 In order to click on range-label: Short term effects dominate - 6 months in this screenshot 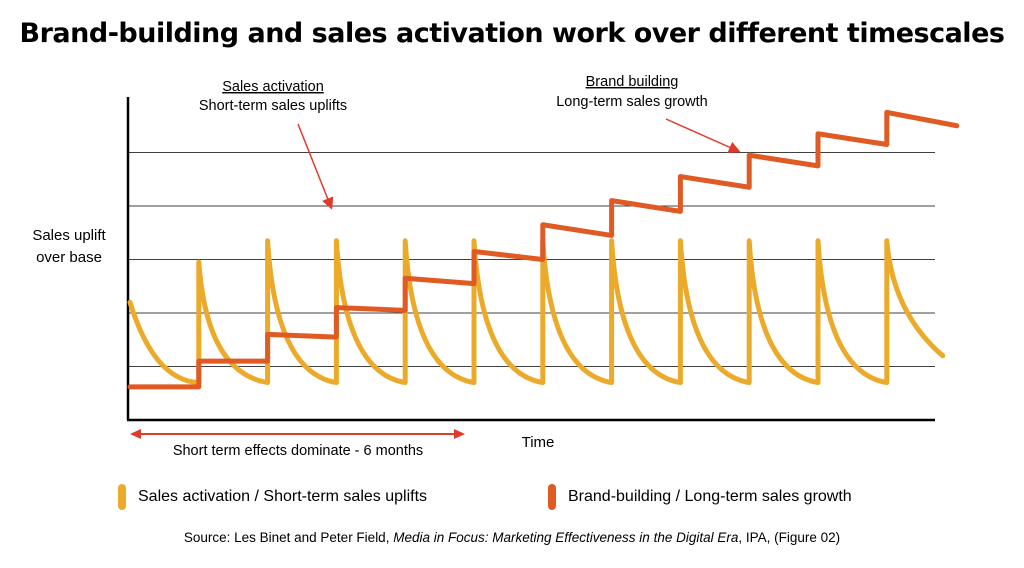, I will do `click(298, 451)`.